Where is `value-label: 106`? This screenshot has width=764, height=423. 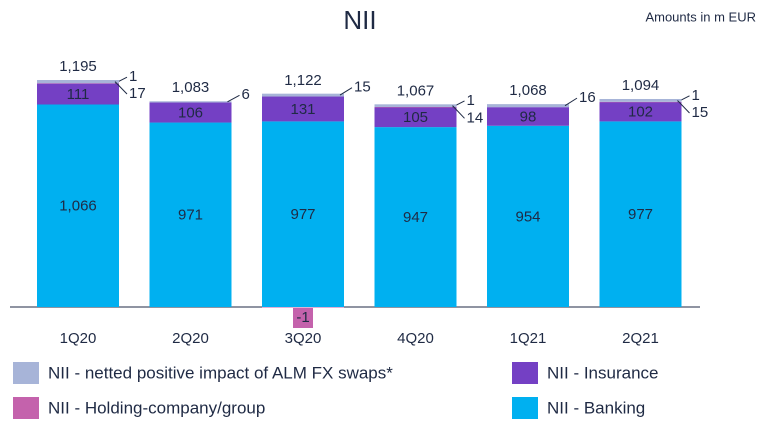 value-label: 106 is located at coordinates (190, 112).